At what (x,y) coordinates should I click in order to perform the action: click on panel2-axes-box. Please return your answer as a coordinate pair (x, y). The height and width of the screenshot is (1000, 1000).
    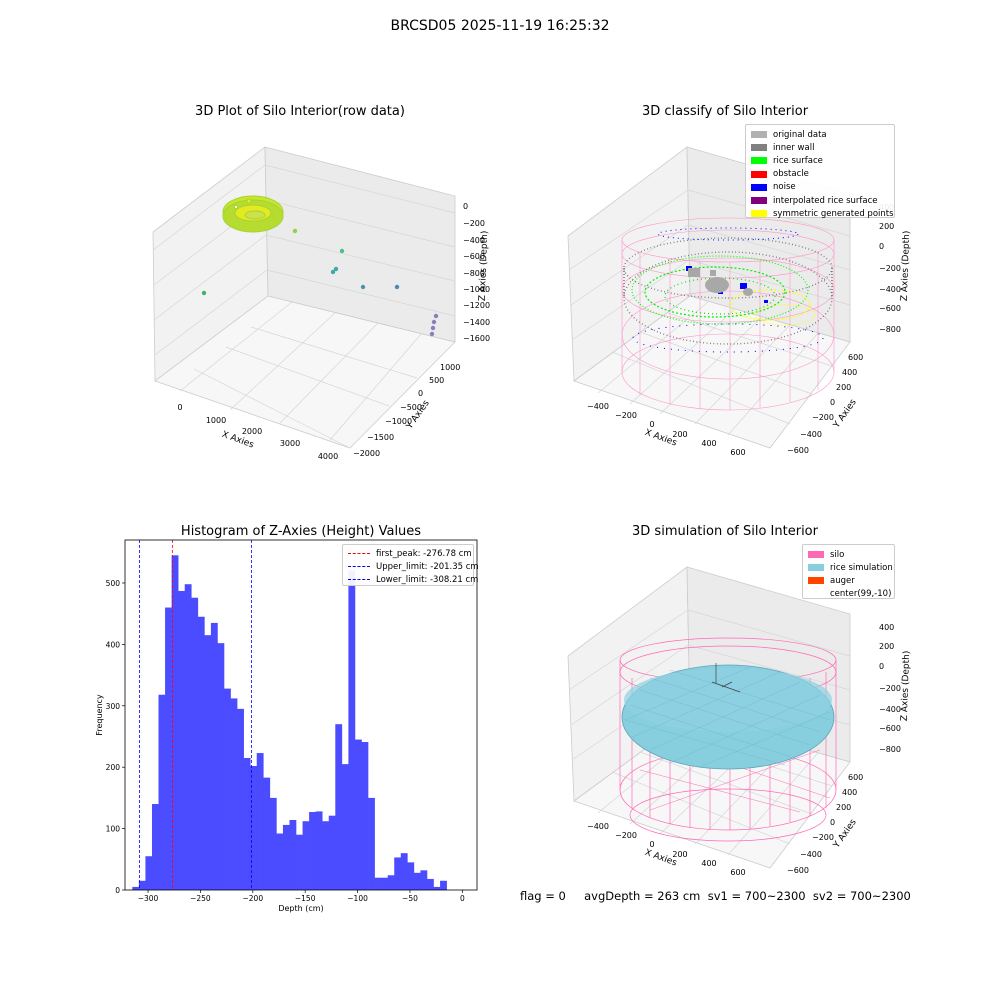
    Looking at the image, I should click on (709, 297).